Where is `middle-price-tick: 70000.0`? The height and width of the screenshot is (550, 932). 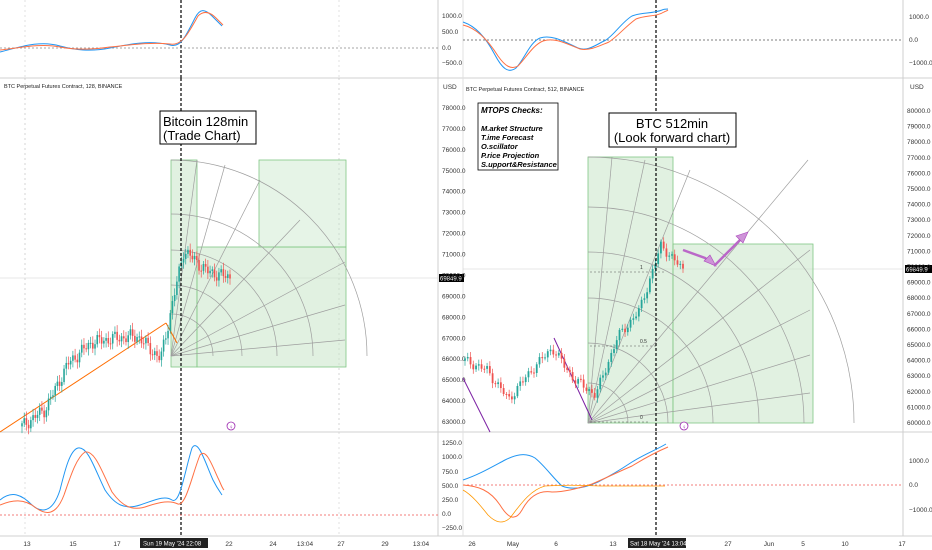 middle-price-tick: 70000.0 is located at coordinates (454, 275).